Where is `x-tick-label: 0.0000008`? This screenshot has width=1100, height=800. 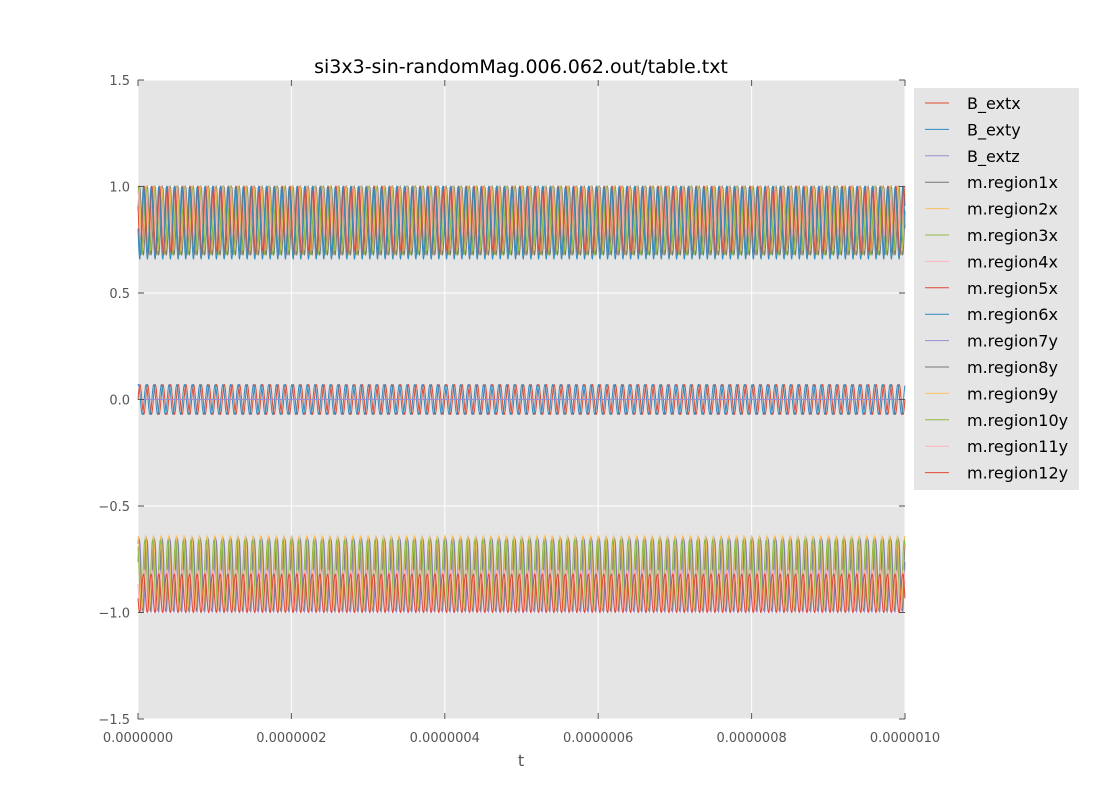
x-tick-label: 0.0000008 is located at coordinates (751, 738).